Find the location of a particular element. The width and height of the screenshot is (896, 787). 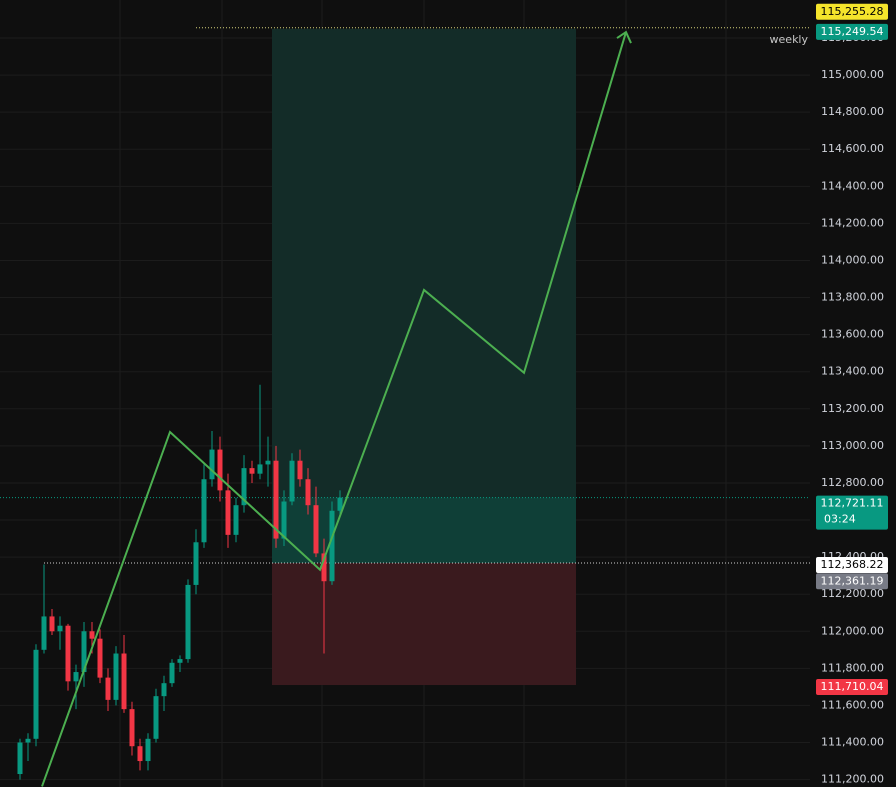

open-profit-zone is located at coordinates (424, 530).